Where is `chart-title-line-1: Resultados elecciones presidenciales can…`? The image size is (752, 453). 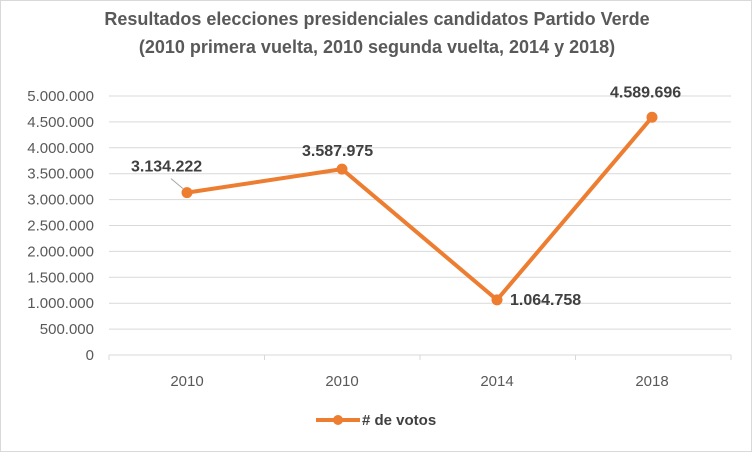 chart-title-line-1: Resultados elecciones presidenciales can… is located at coordinates (376, 19).